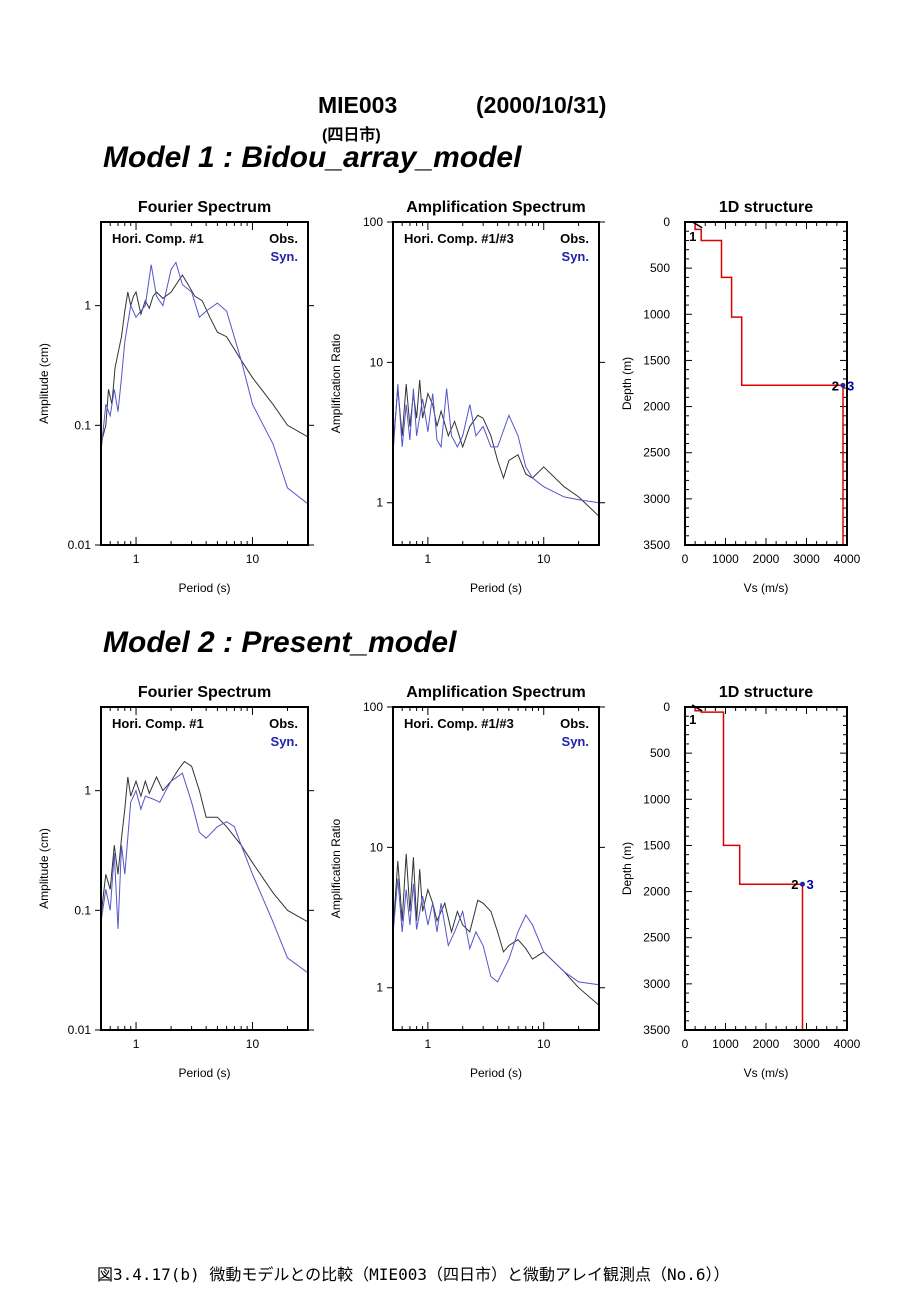 This screenshot has width=898, height=1295. Describe the element at coordinates (379, 503) in the screenshot. I see `model1-amplification-ytick-label: 1` at that location.